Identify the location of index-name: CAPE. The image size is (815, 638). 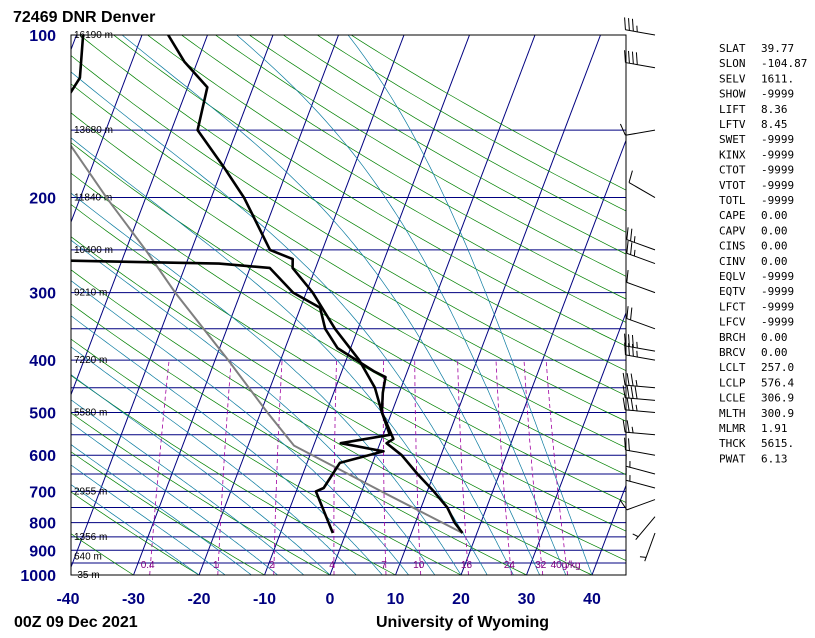
(732, 215).